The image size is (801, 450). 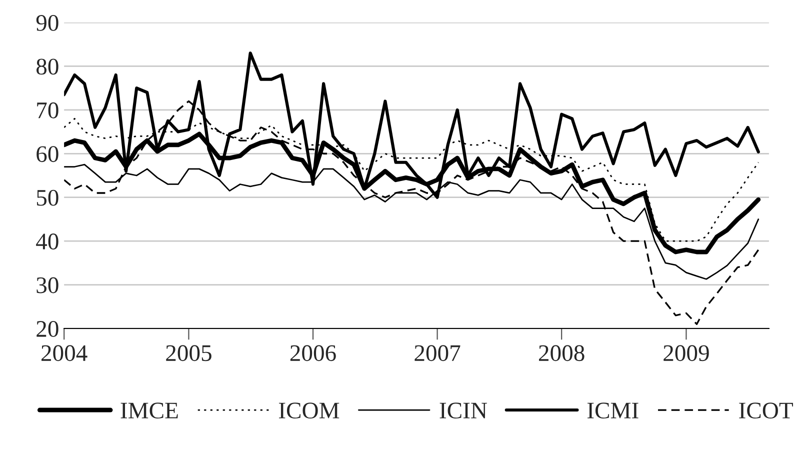 I want to click on y-tick-label: 70, so click(x=47, y=110).